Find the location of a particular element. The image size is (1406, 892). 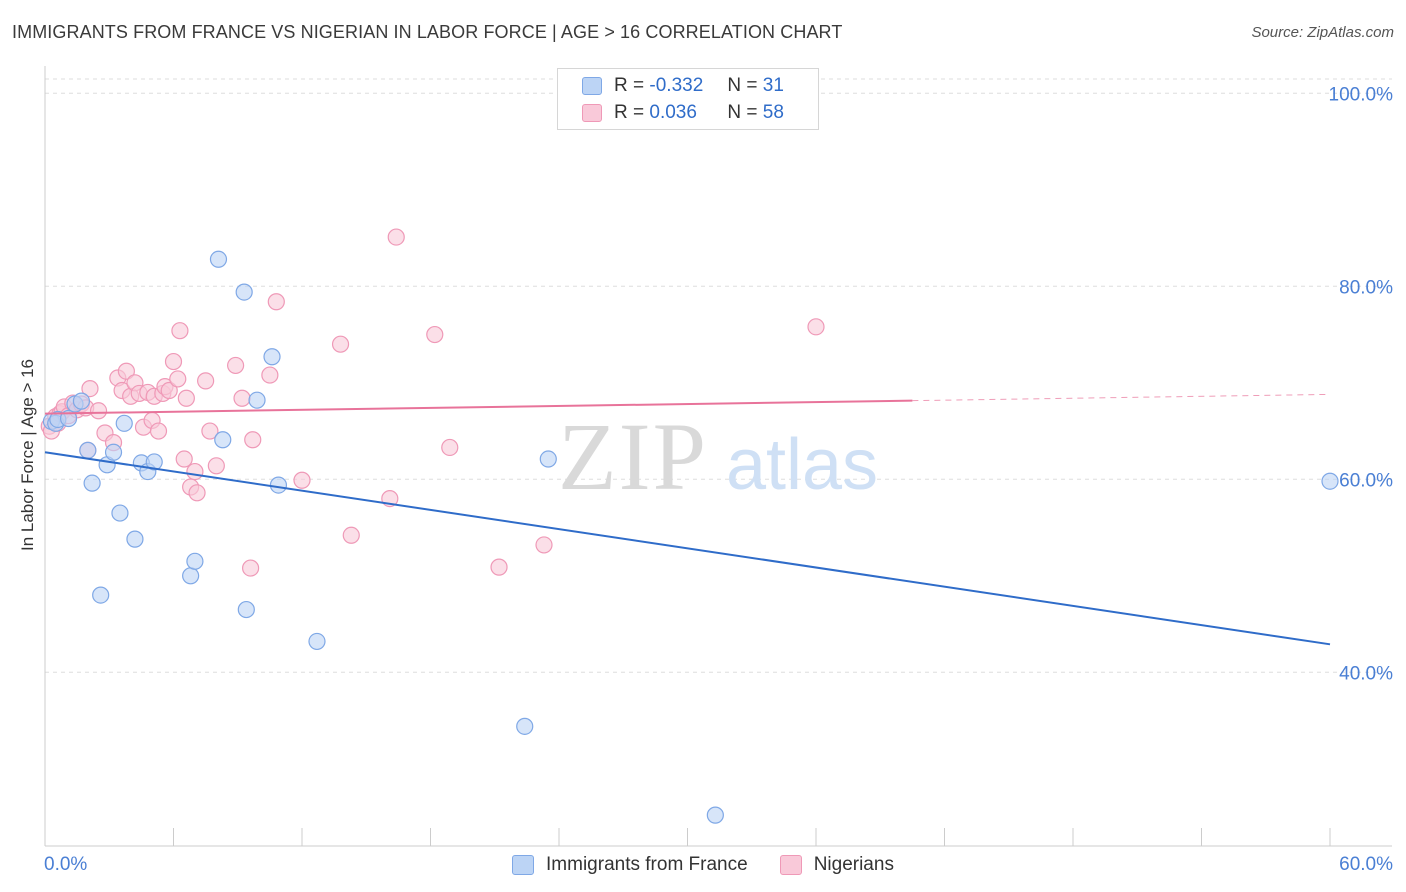

legend-item-france: Immigrants from France is located at coordinates (630, 865).